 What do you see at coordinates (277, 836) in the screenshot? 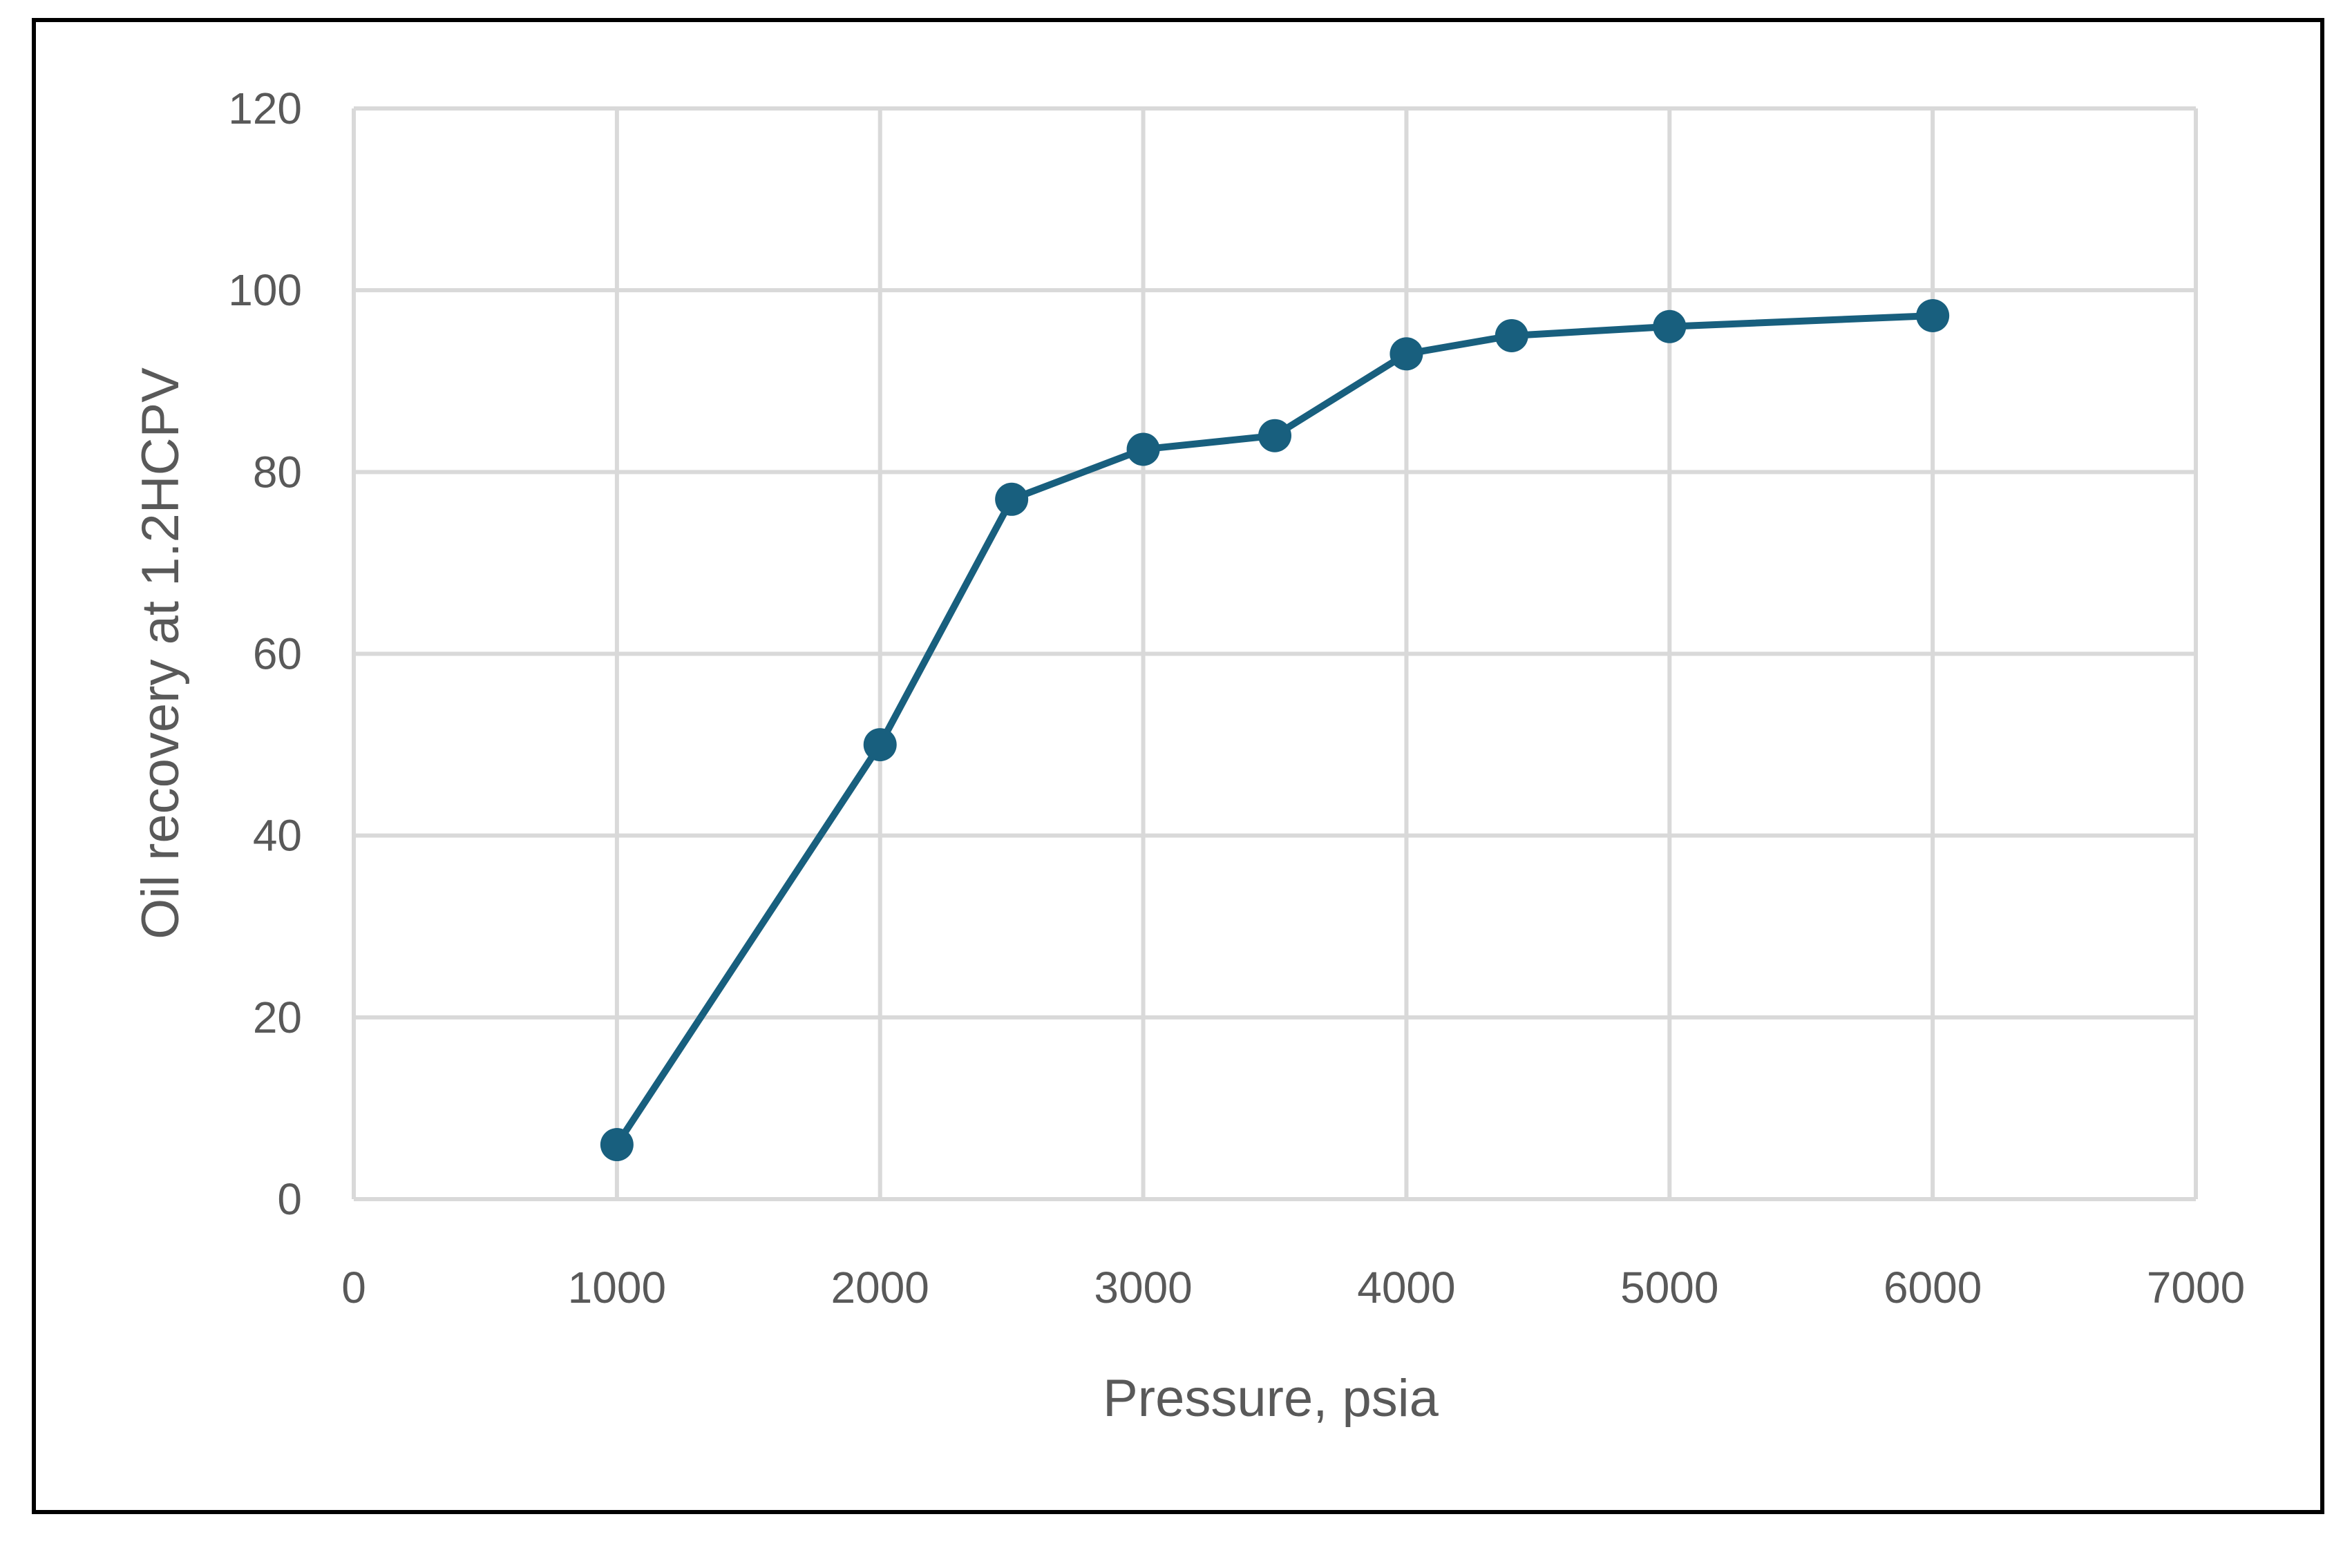
I see `y-tick-label-40: 40` at bounding box center [277, 836].